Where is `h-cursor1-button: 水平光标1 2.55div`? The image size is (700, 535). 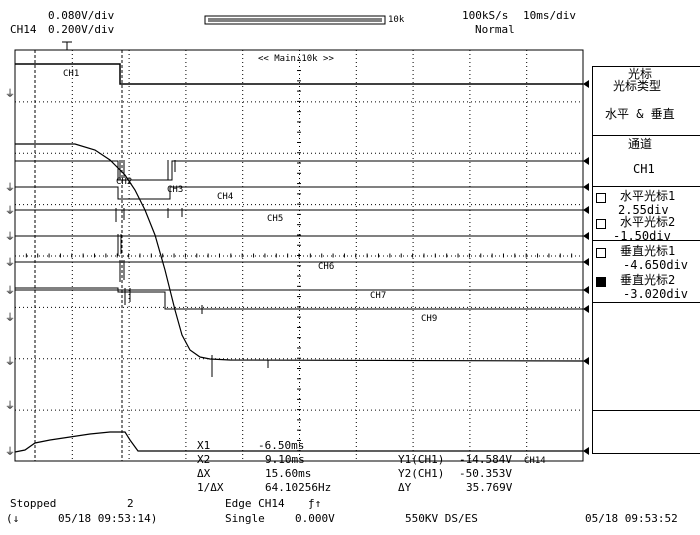 h-cursor1-button: 水平光标1 2.55div is located at coordinates (646, 203).